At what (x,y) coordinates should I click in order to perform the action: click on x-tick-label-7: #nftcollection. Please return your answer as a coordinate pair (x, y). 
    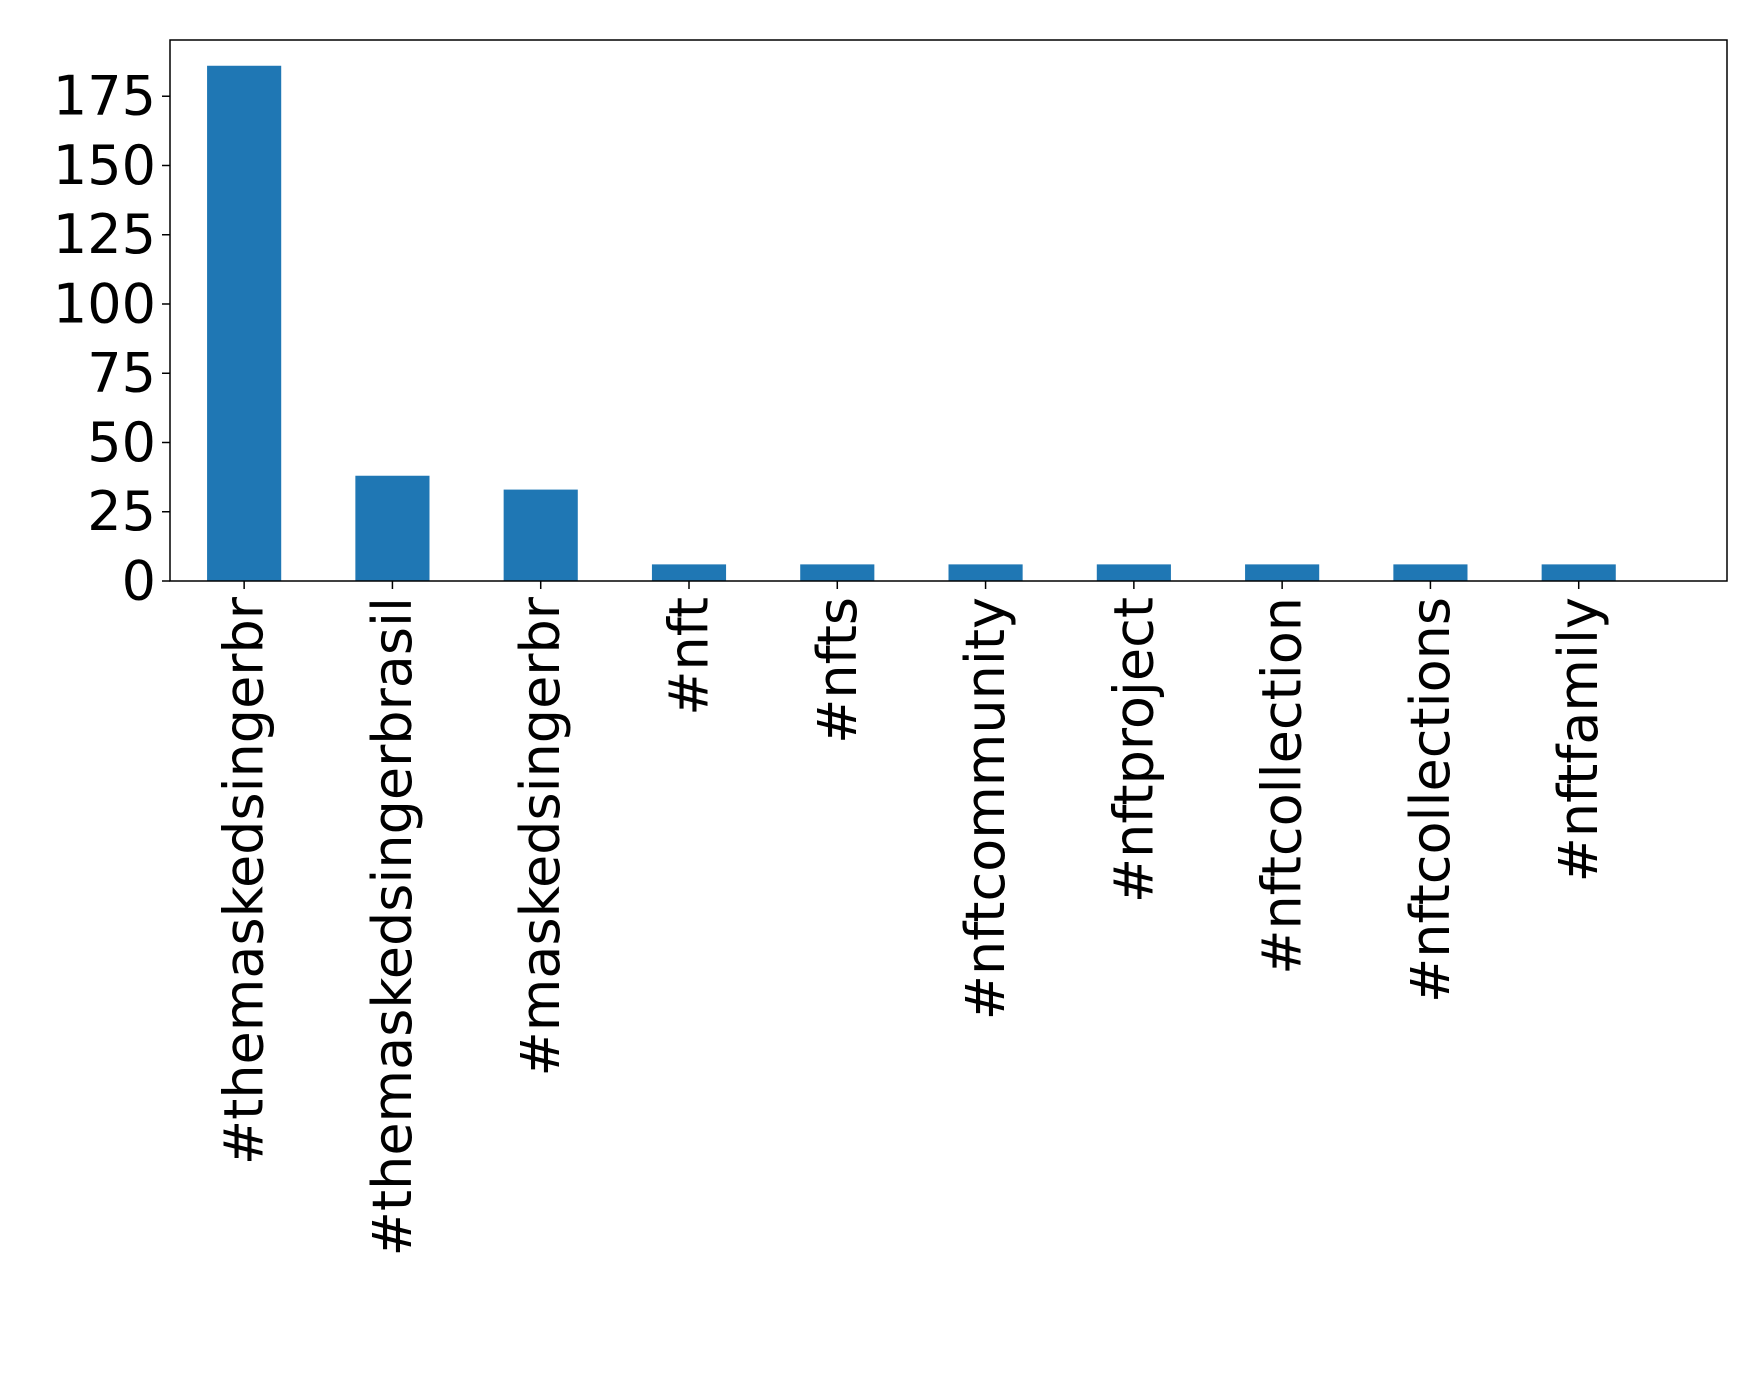
    Looking at the image, I should click on (1282, 786).